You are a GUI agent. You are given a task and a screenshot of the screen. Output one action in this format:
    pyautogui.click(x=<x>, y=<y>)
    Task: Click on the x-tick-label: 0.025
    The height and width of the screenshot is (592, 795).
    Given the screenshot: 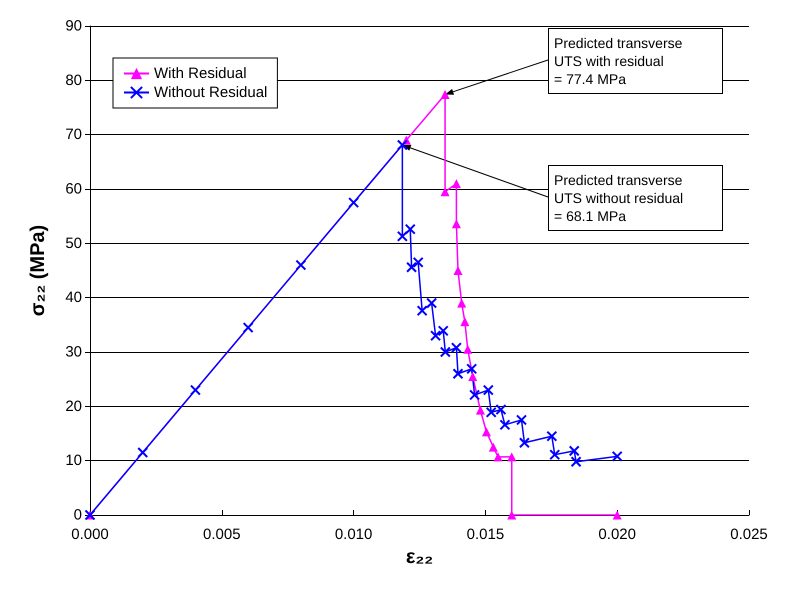 What is the action you would take?
    pyautogui.click(x=749, y=534)
    